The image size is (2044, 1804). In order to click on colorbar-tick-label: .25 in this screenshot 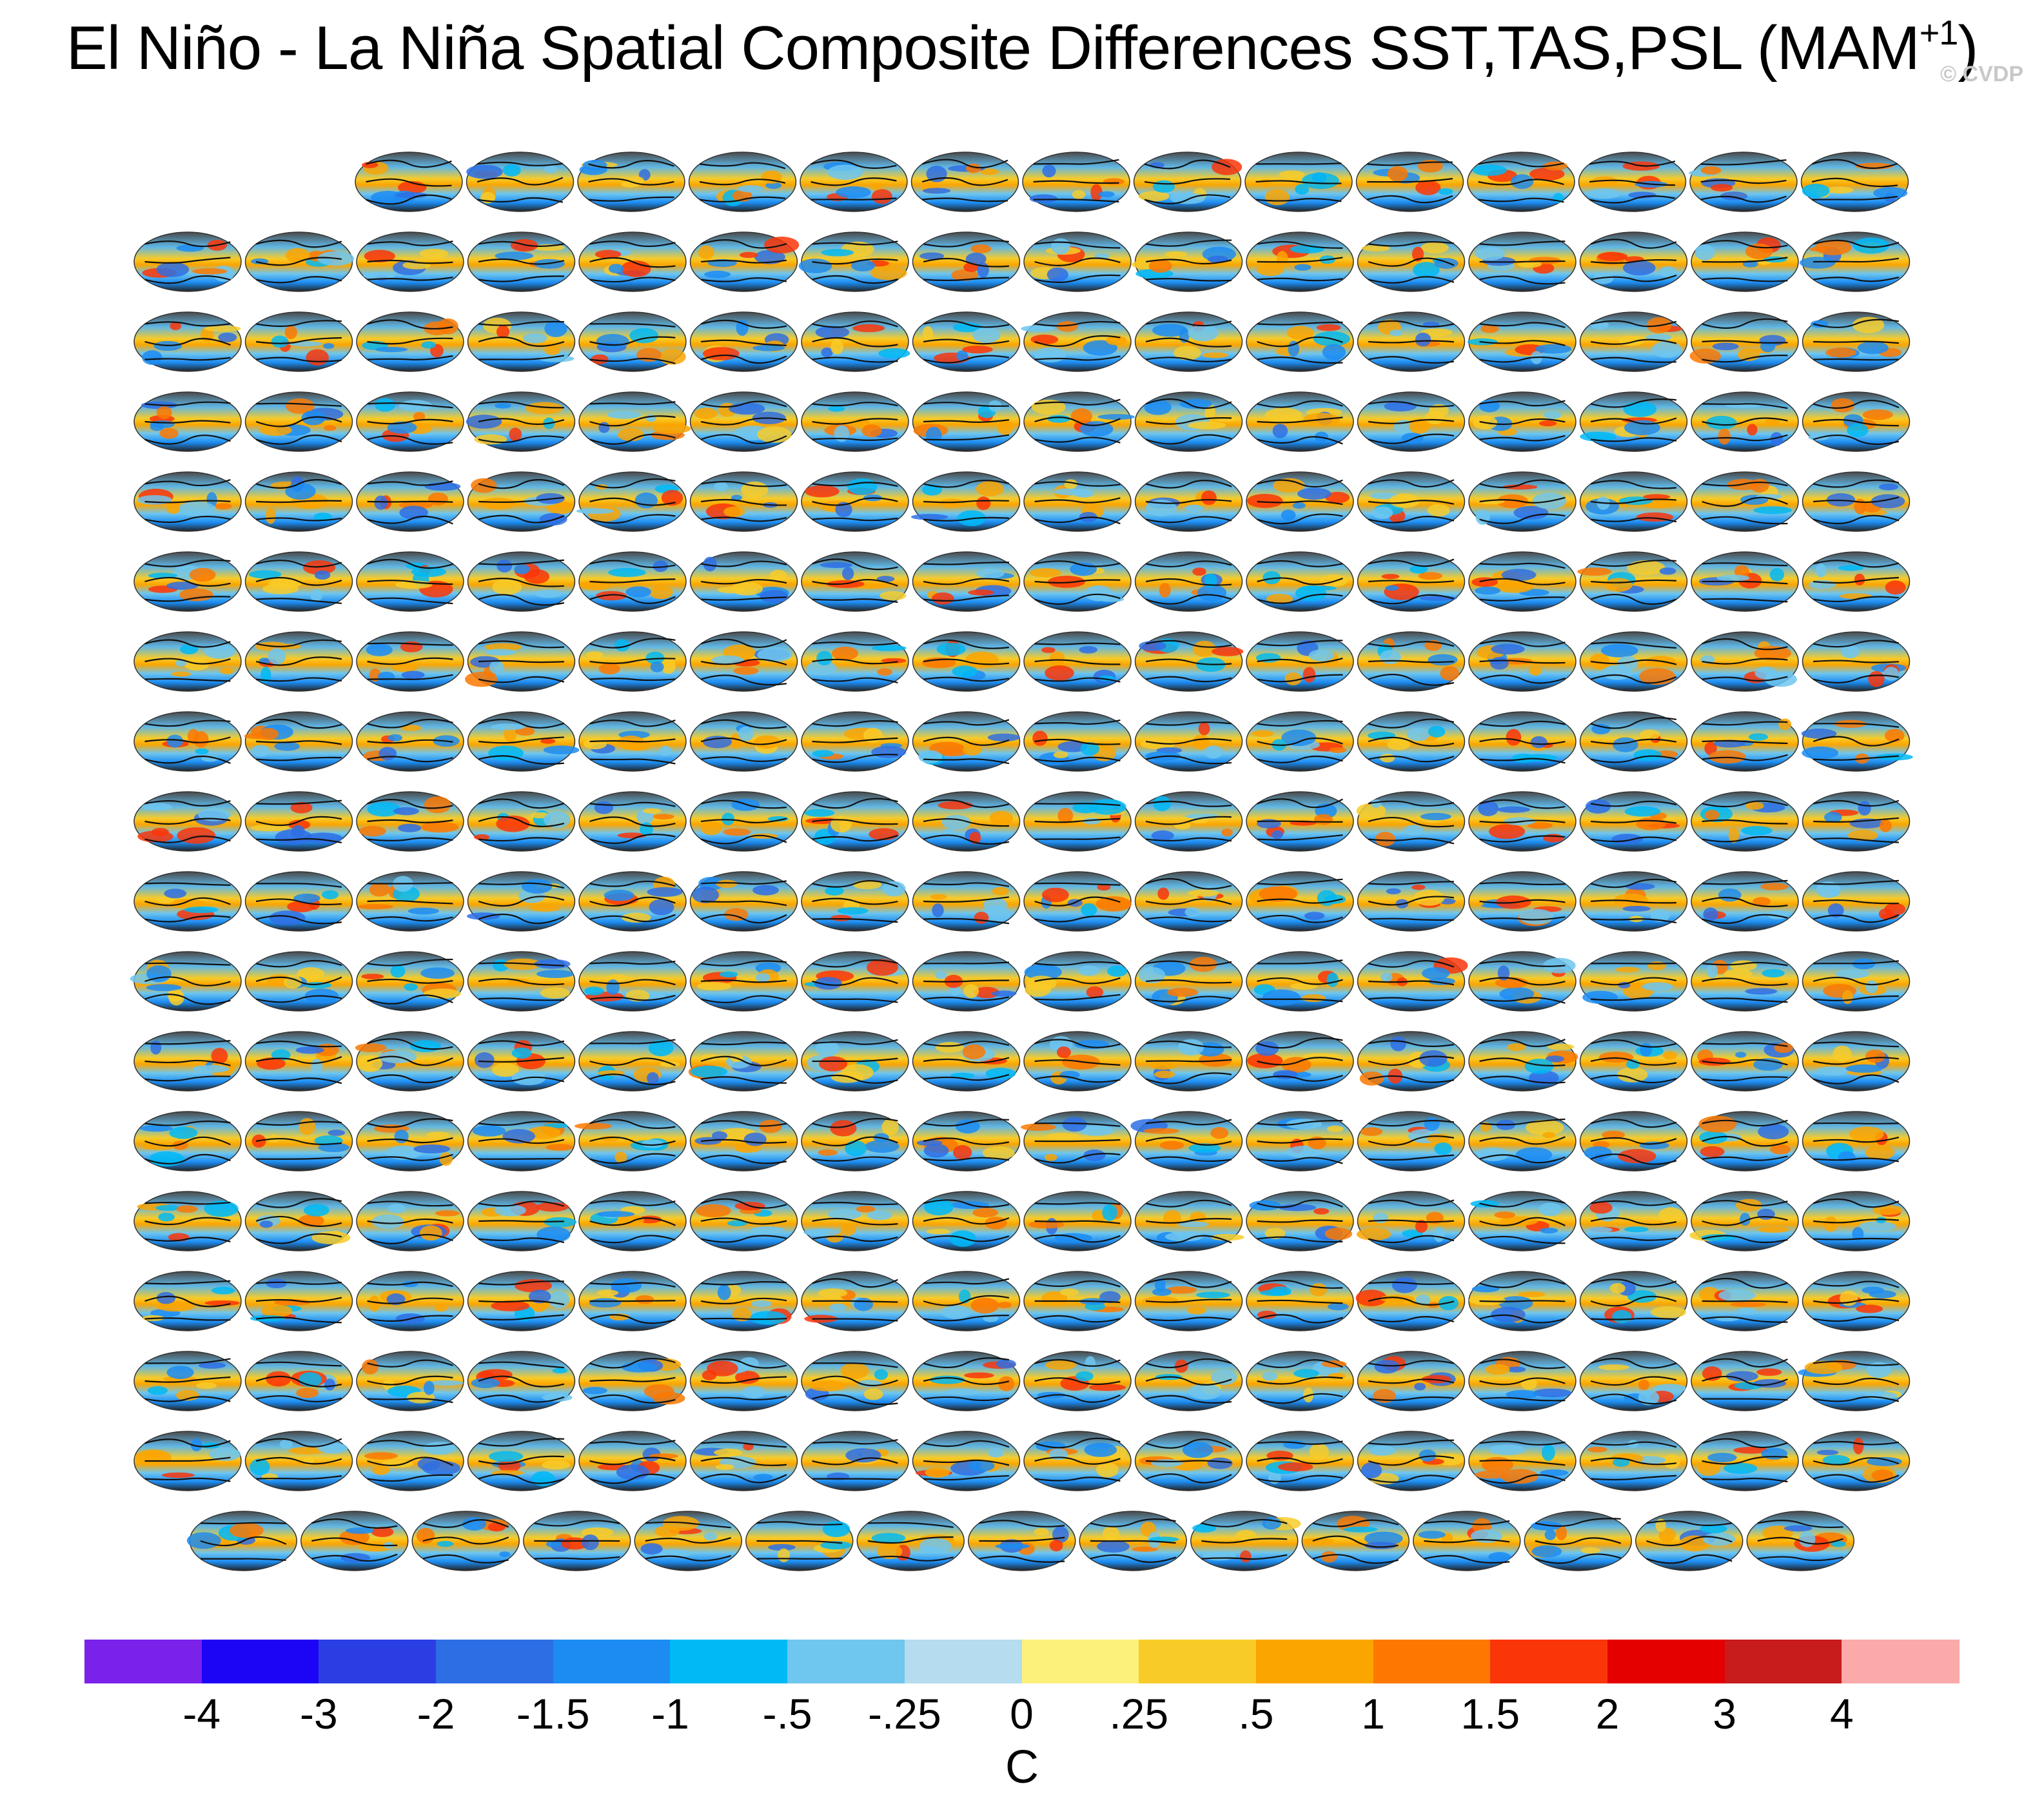, I will do `click(1139, 1714)`.